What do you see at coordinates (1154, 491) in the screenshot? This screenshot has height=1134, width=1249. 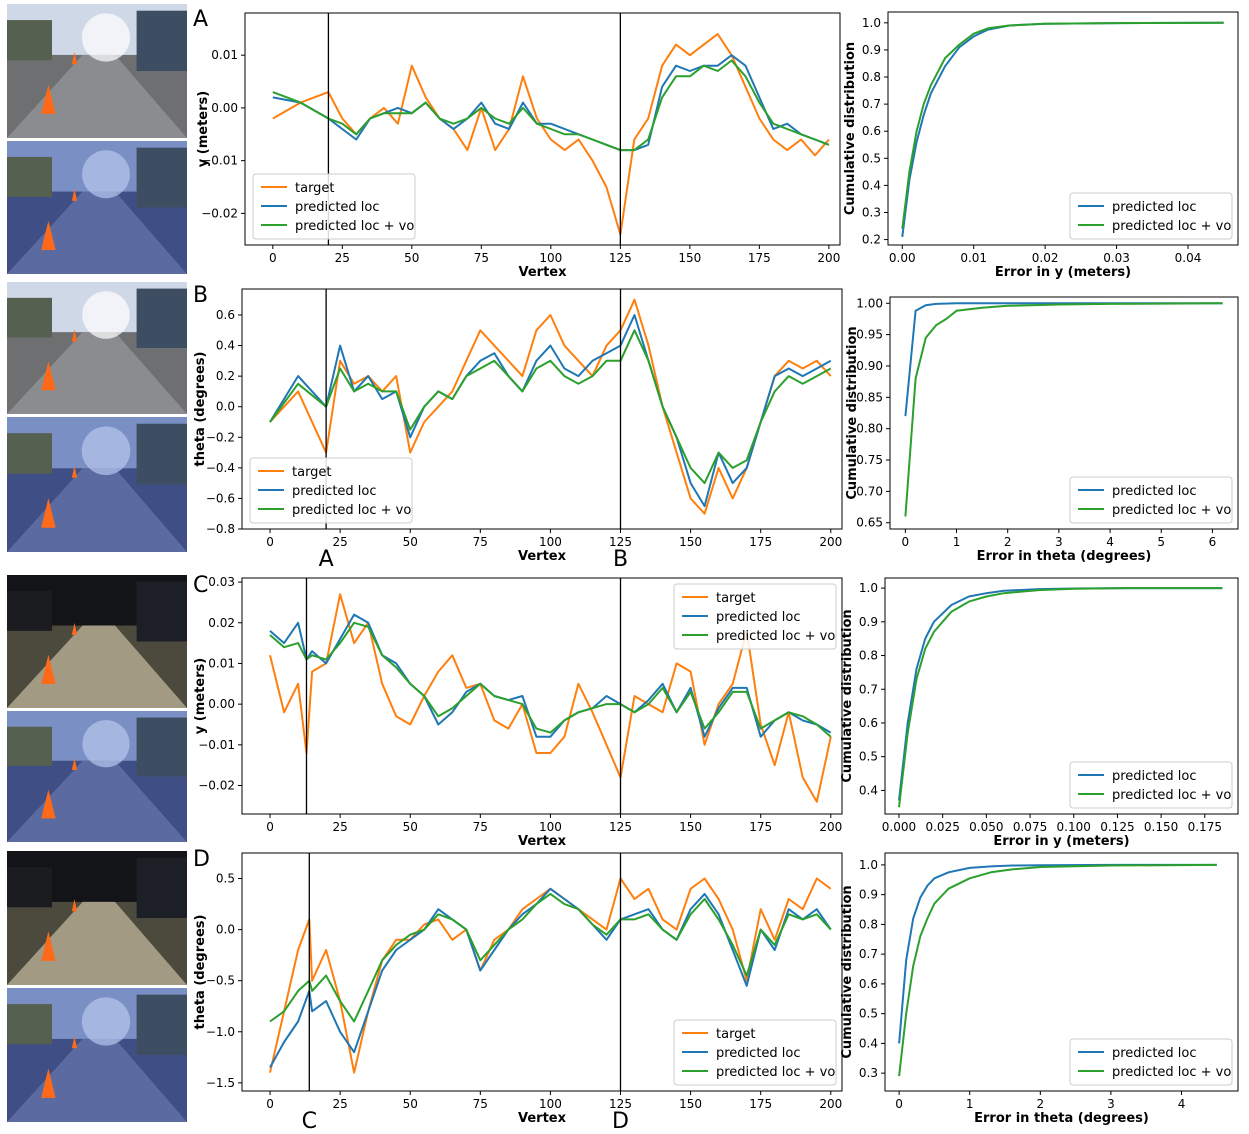 I see `legend-label: predicted loc` at bounding box center [1154, 491].